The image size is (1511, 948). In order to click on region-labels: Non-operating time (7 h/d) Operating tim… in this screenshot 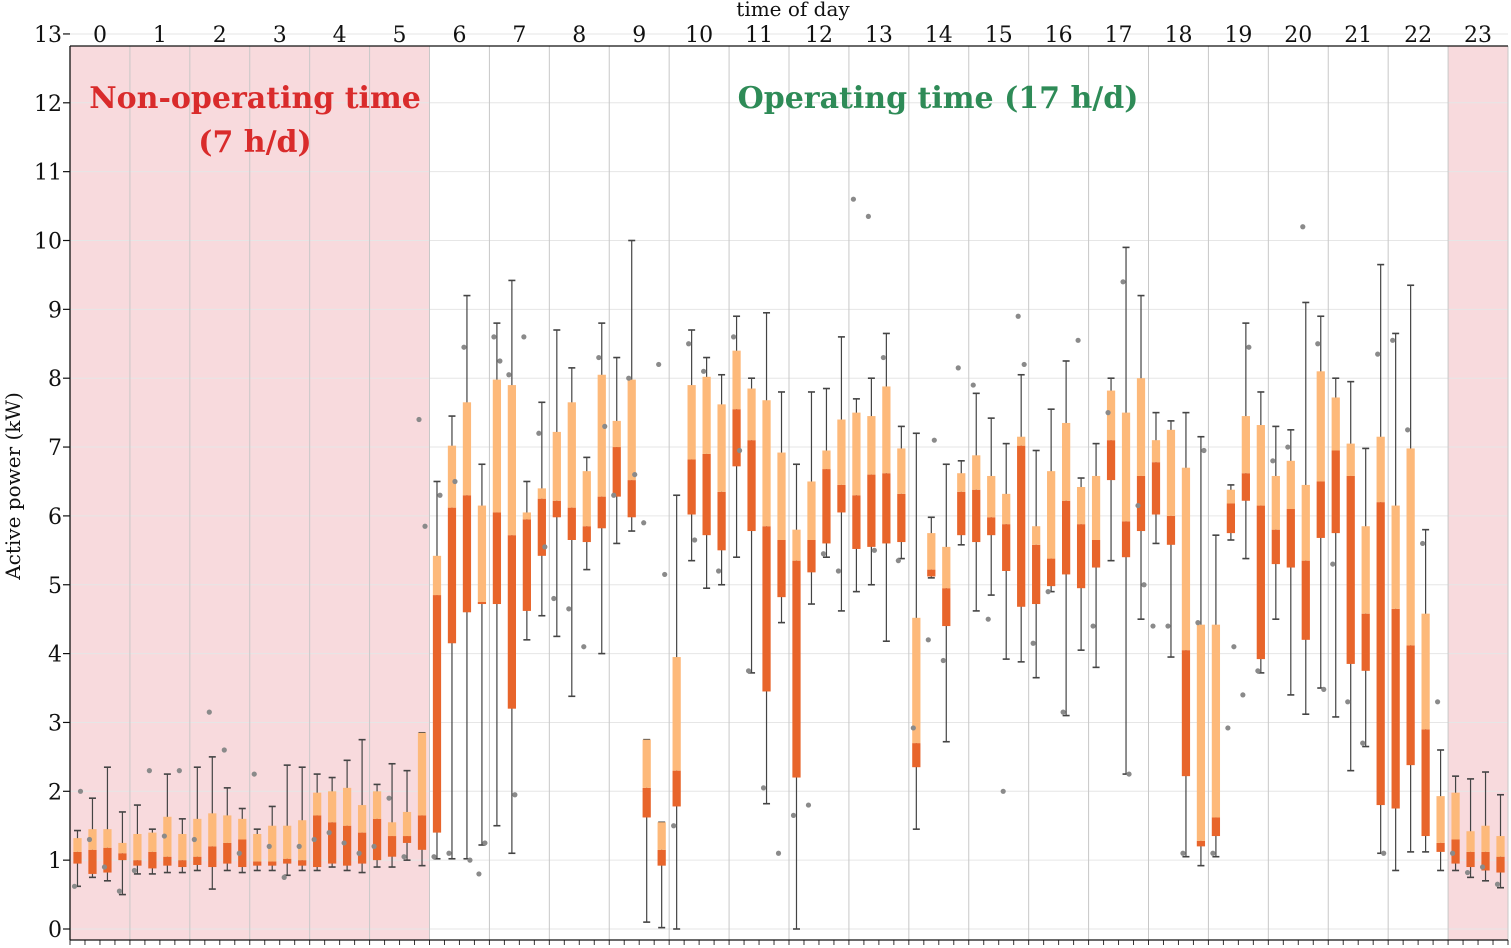, I will do `click(613, 120)`.